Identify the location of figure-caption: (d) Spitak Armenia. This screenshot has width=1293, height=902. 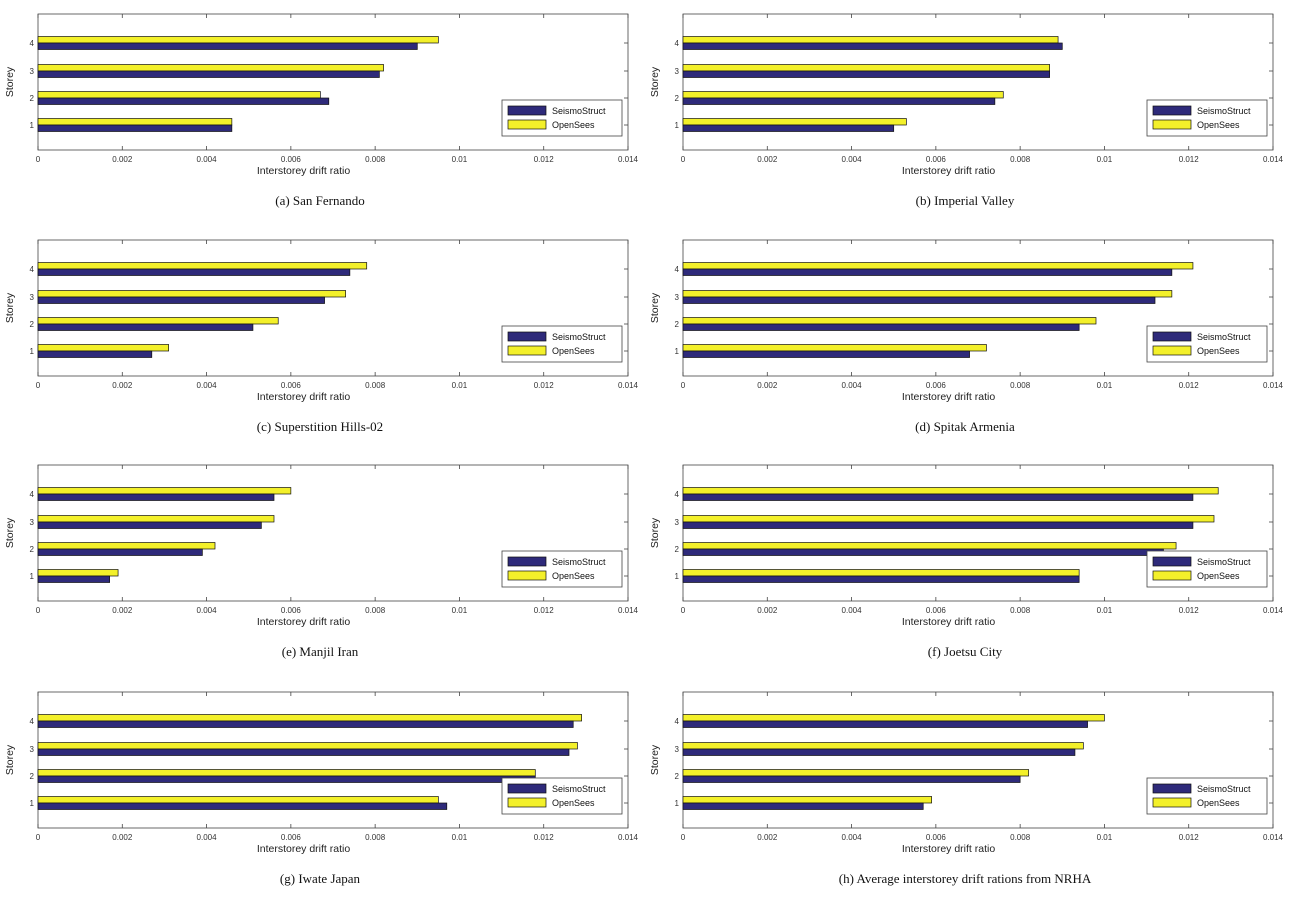
(965, 426).